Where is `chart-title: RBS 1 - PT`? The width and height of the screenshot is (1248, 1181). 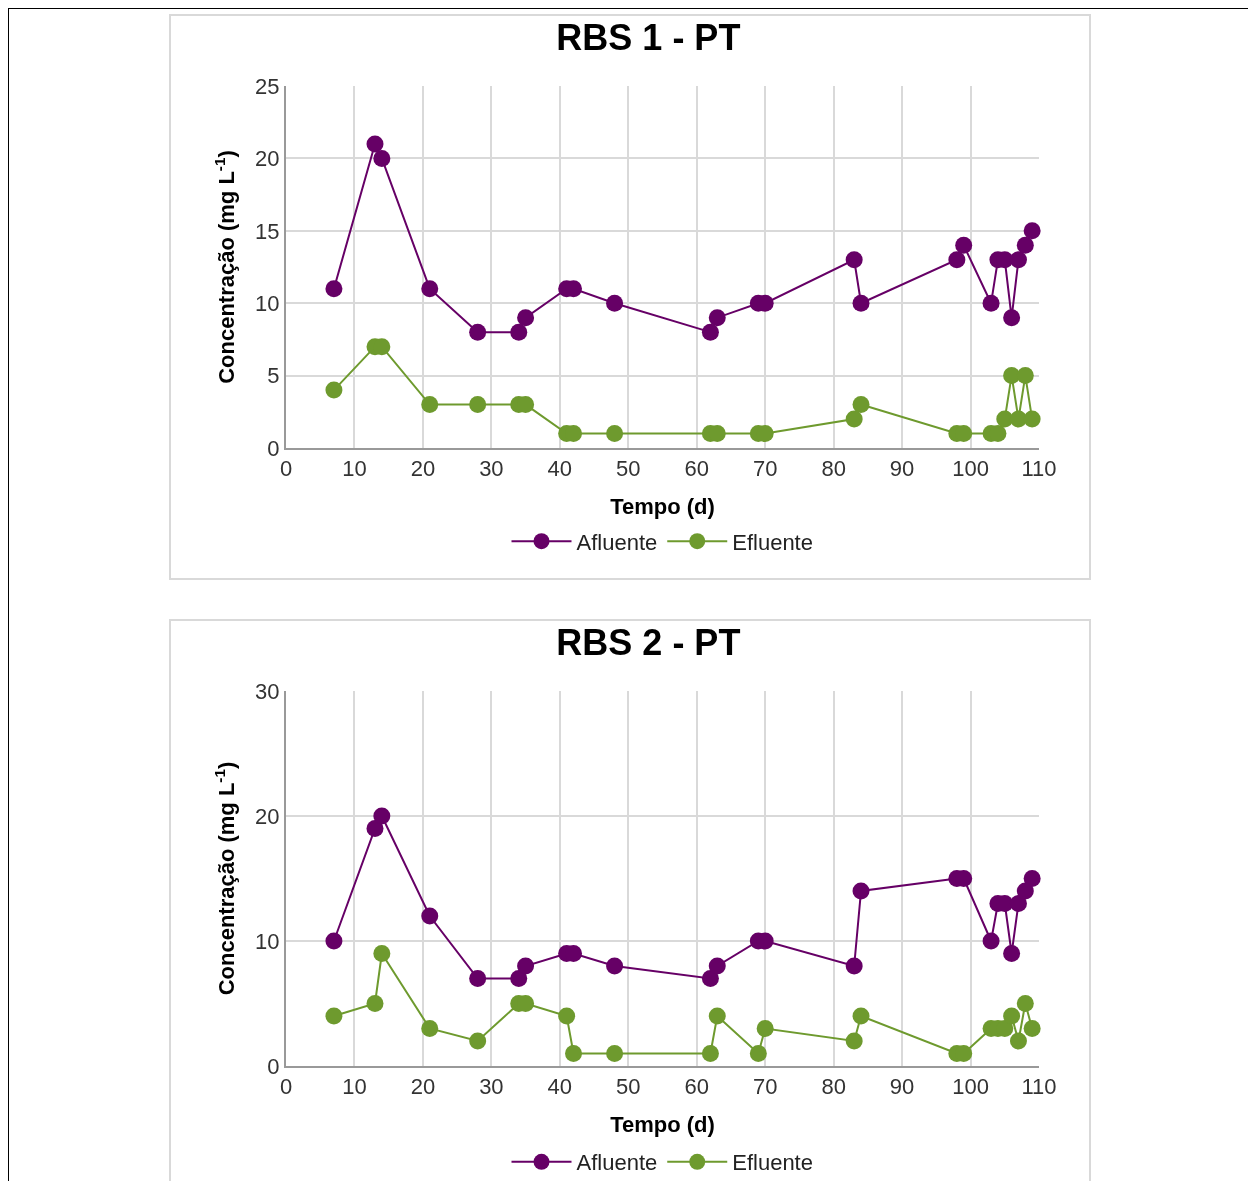
chart-title: RBS 1 - PT is located at coordinates (648, 37).